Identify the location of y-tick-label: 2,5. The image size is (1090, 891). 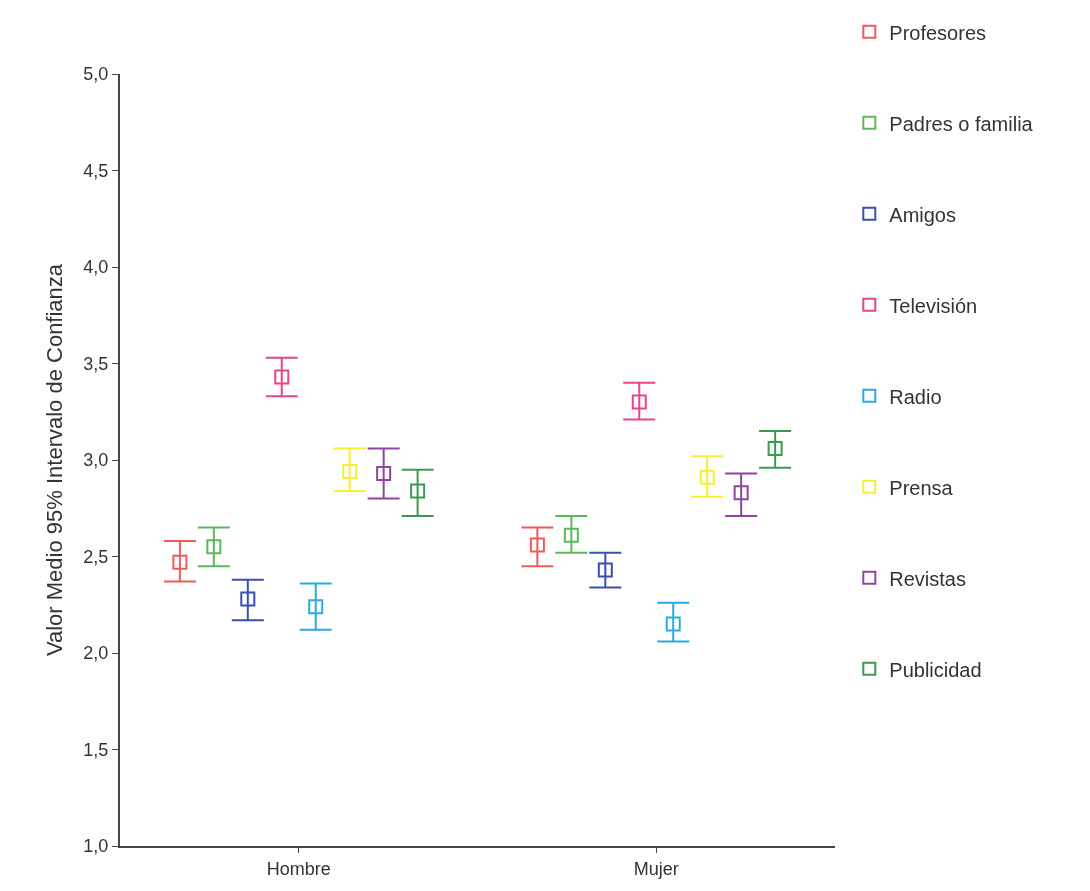
(96, 556).